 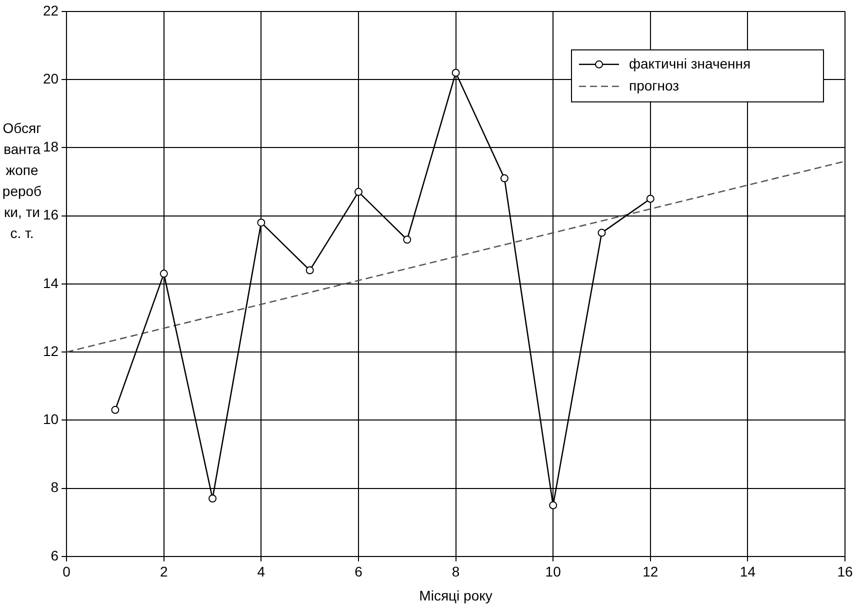 I want to click on x-tick-label: 6, so click(x=358, y=572).